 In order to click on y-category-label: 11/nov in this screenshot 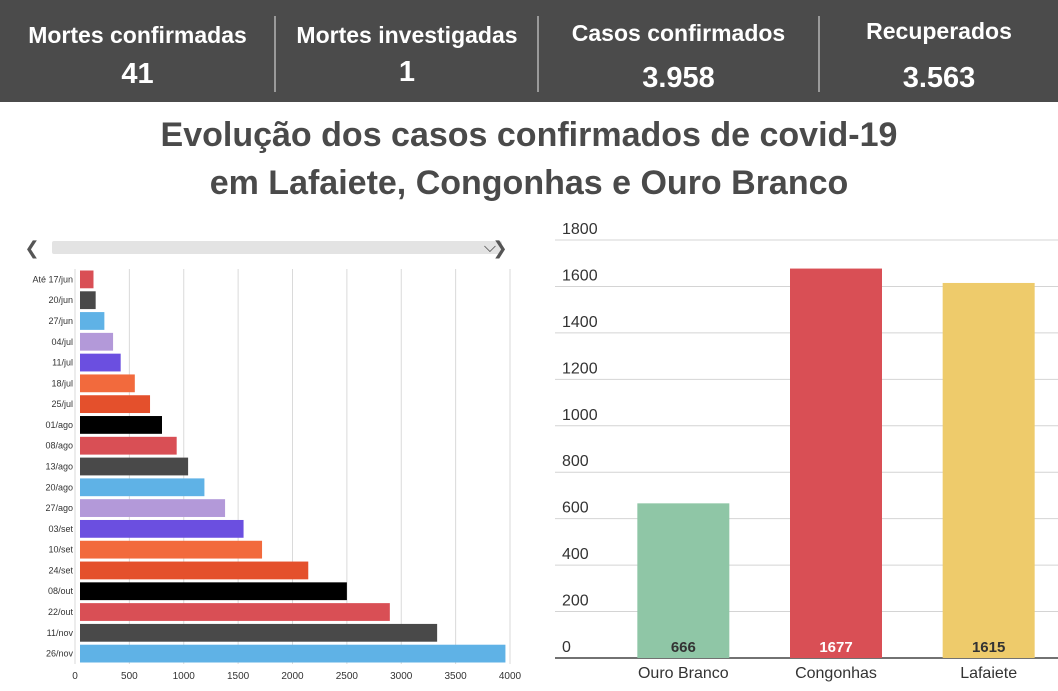, I will do `click(60, 633)`.